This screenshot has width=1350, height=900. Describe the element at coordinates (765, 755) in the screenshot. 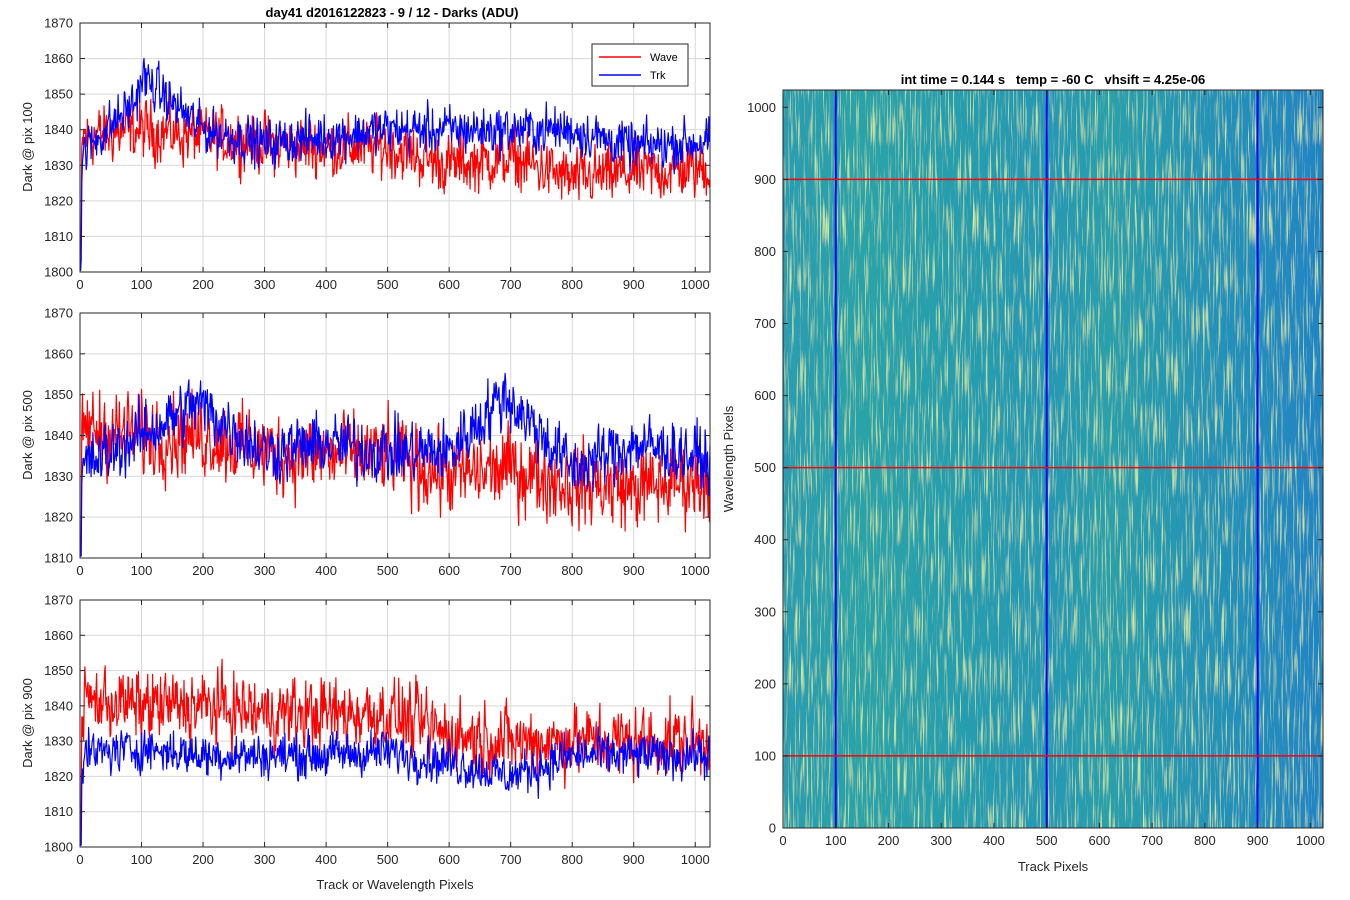

I see `y-tick-label: 100` at that location.